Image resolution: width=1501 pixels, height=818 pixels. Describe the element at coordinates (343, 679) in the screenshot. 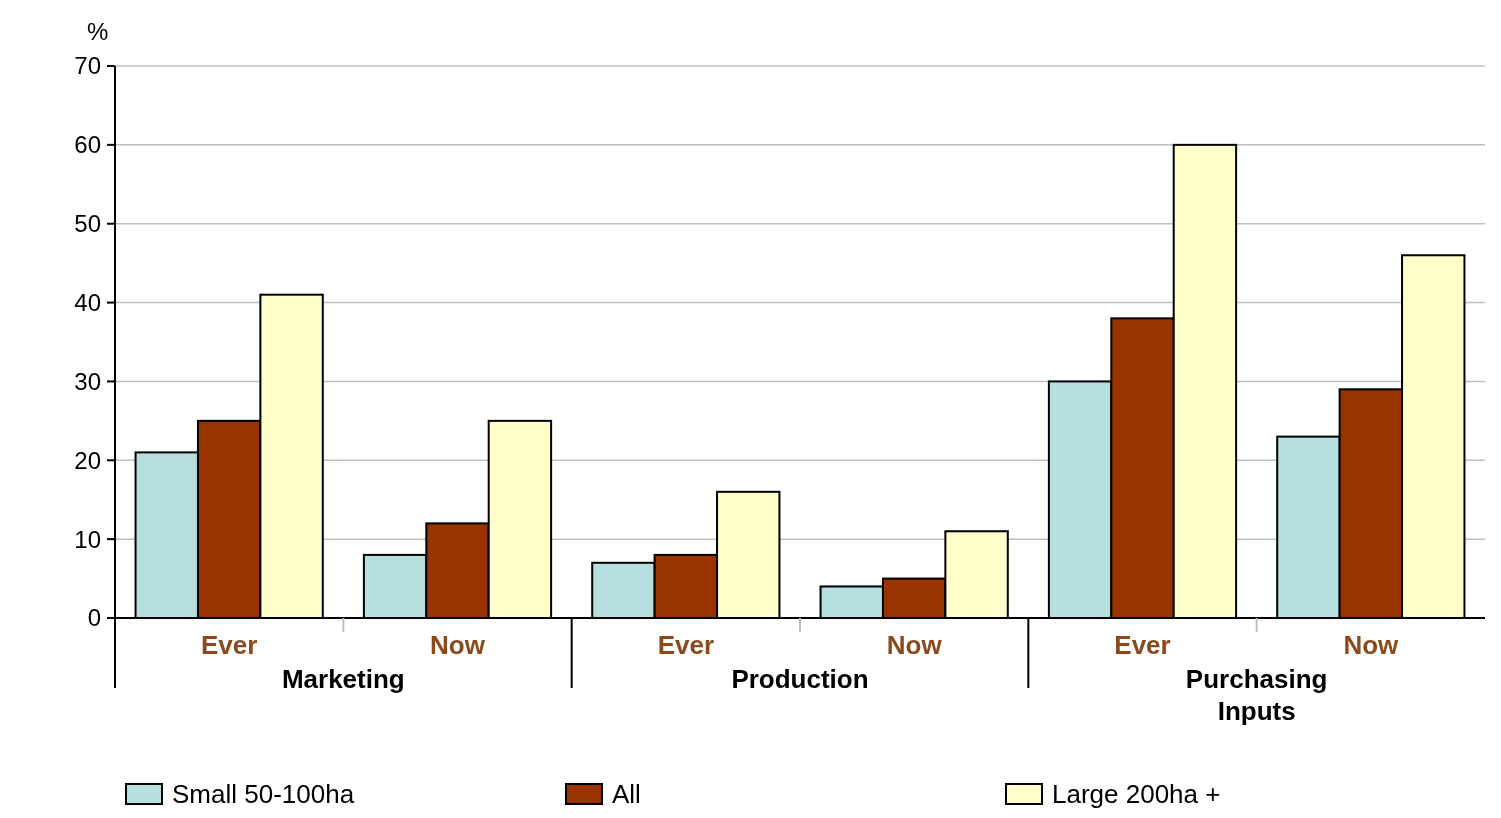

I see `text: Marketing` at that location.